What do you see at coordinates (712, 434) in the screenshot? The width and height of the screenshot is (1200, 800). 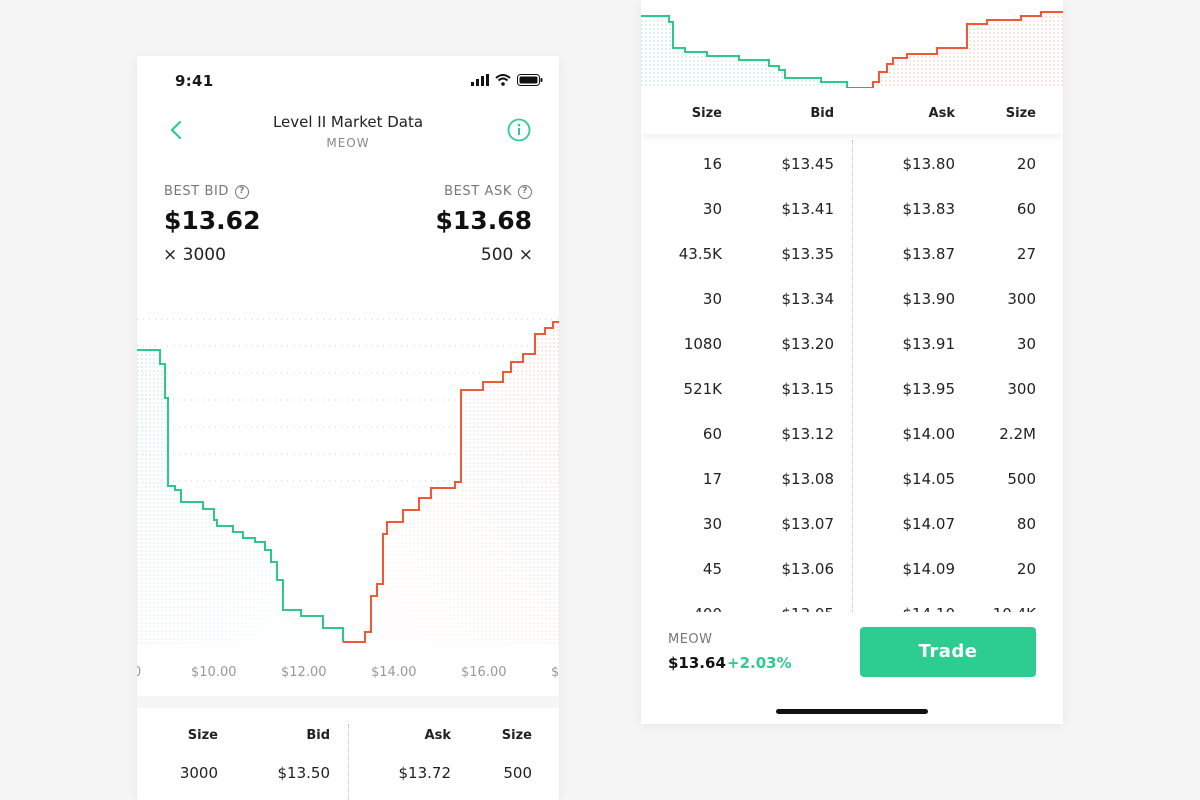 I see `bid-size-cell: 60` at bounding box center [712, 434].